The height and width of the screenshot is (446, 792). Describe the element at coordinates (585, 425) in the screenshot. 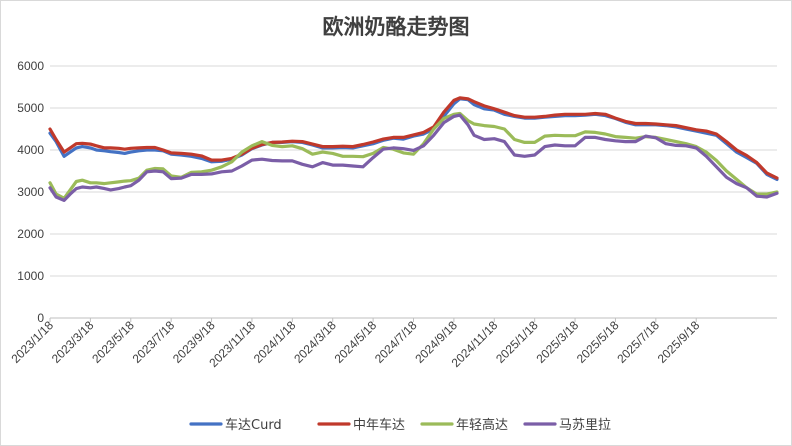

I see `legend-label: 马苏里拉` at that location.